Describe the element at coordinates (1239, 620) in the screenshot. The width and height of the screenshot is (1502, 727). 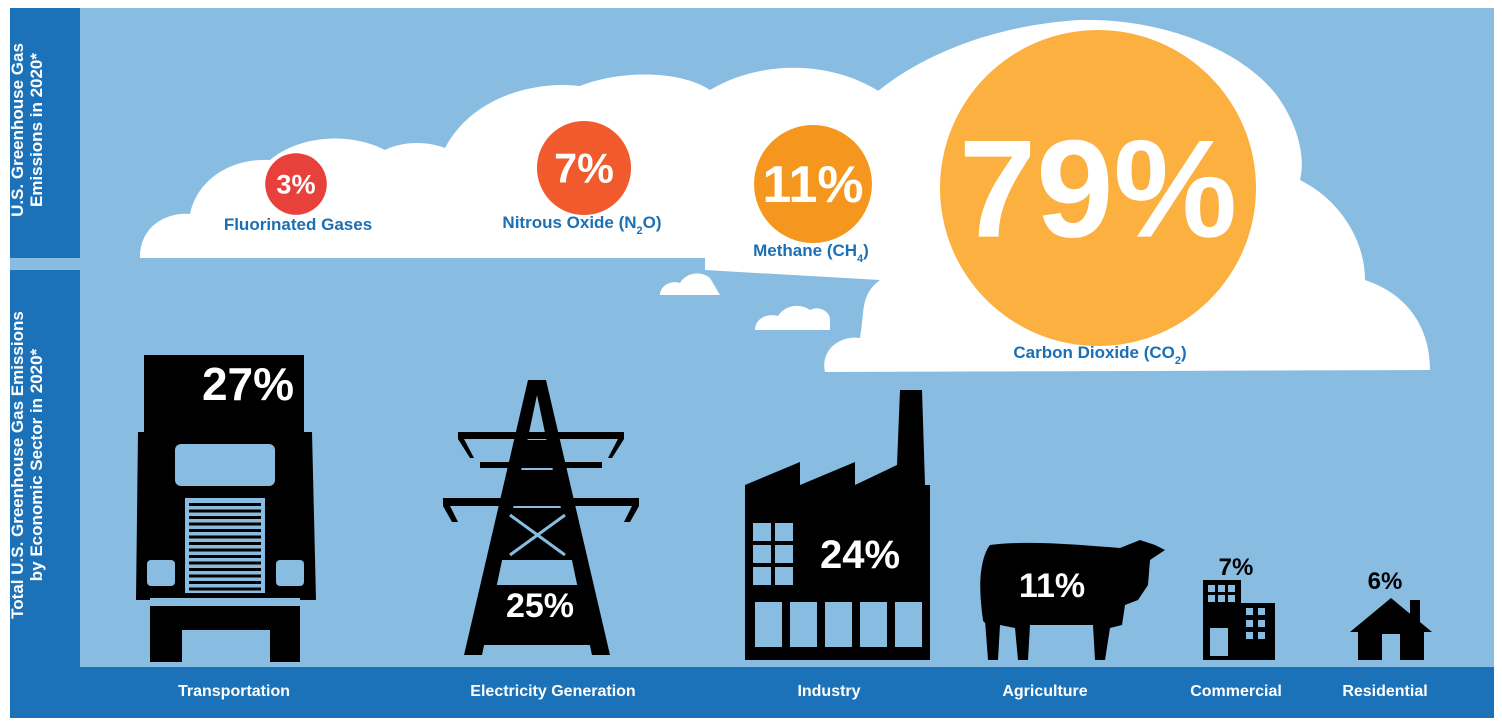
I see `office-building-icon` at that location.